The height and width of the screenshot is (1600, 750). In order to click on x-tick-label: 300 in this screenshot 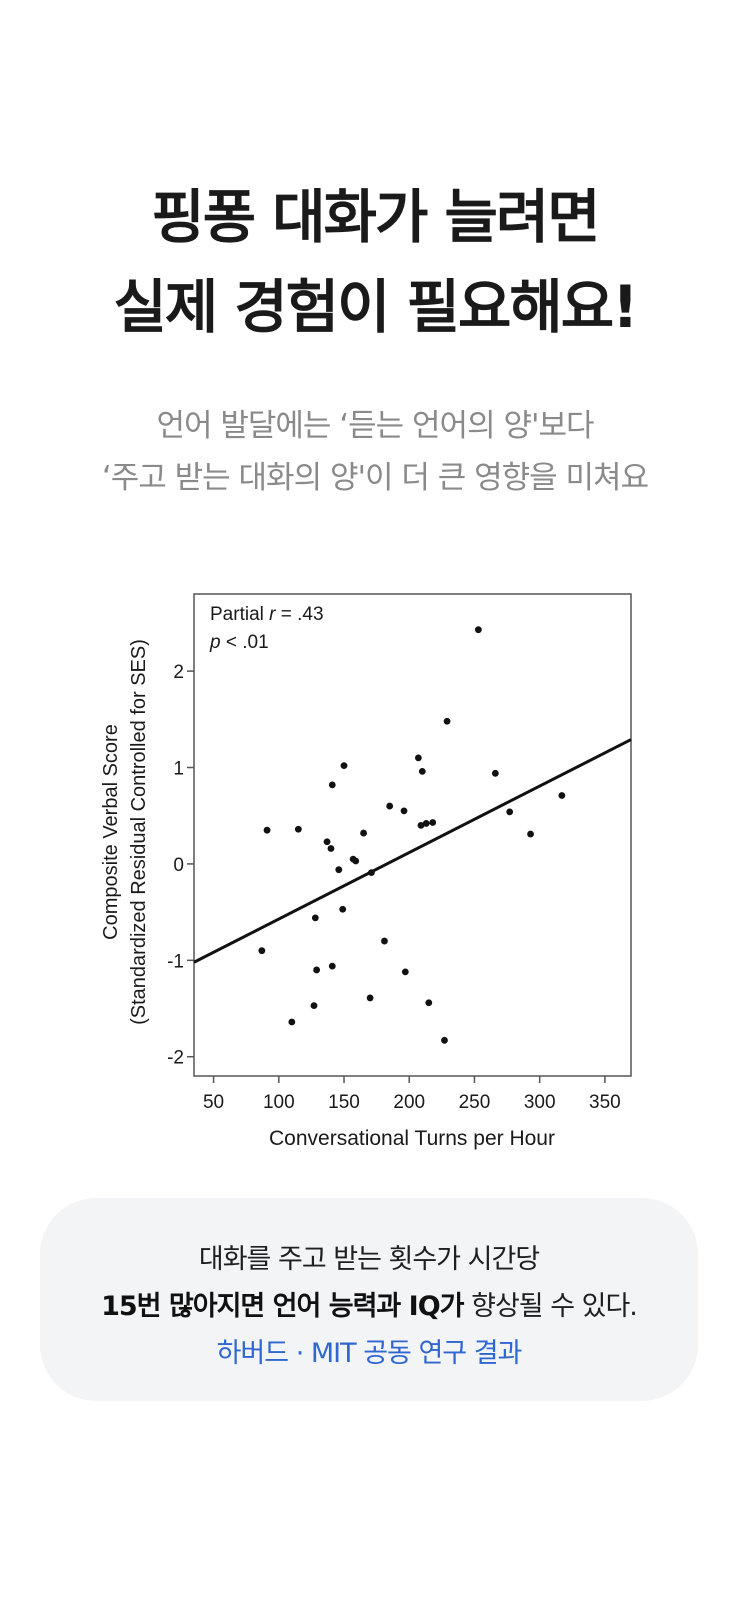, I will do `click(540, 1102)`.